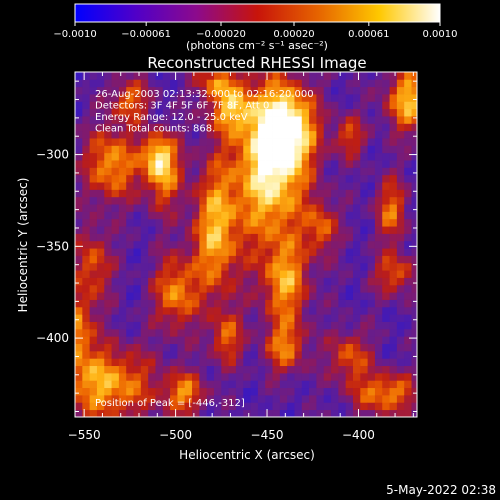  Describe the element at coordinates (293, 34) in the screenshot. I see `colorbar-tick-label: 0.00020` at that location.